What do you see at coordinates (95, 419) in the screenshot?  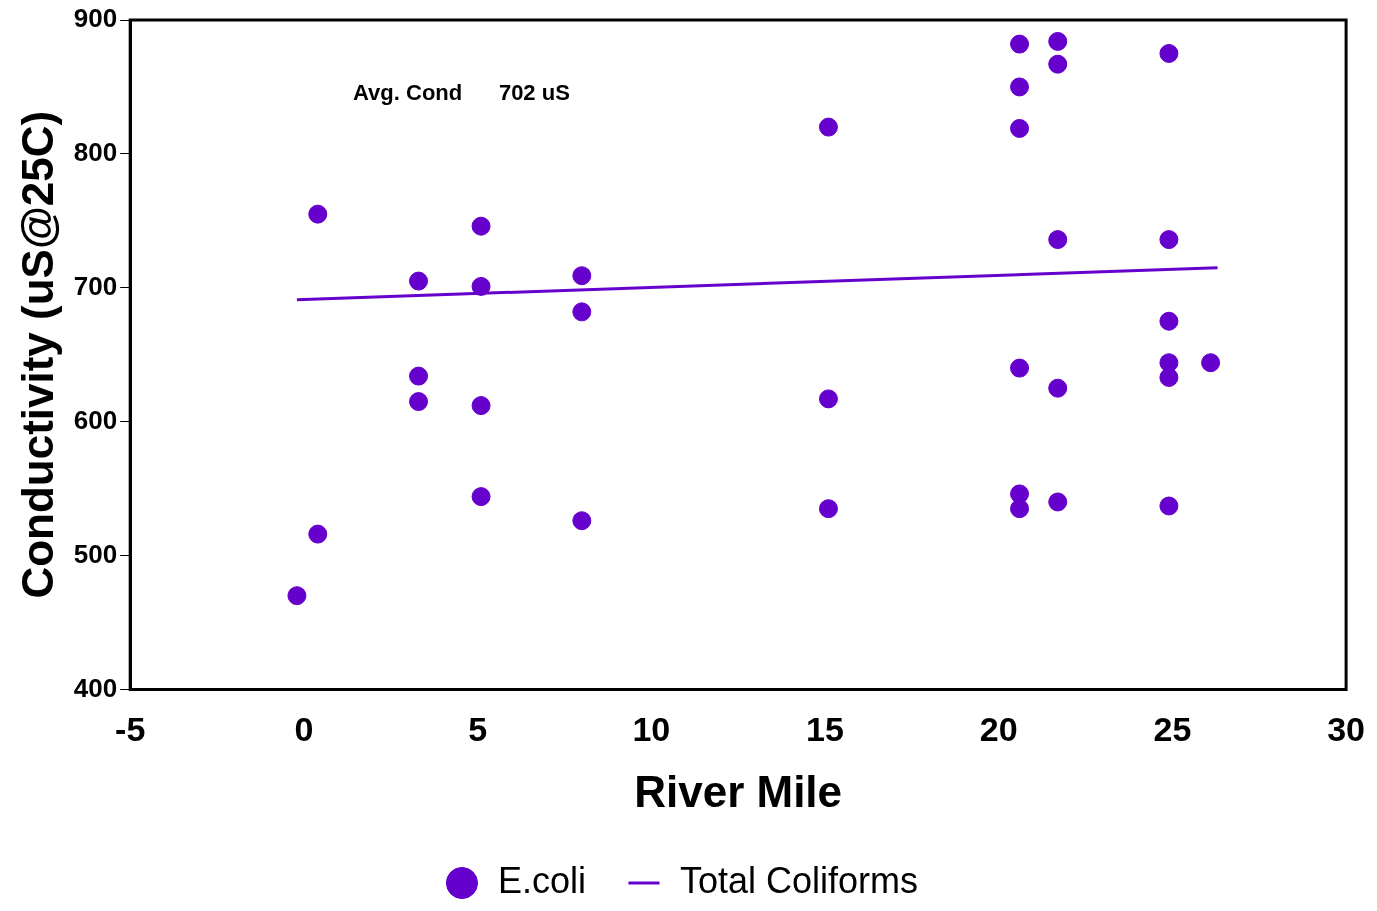 I see `y-tick-label: 600` at bounding box center [95, 419].